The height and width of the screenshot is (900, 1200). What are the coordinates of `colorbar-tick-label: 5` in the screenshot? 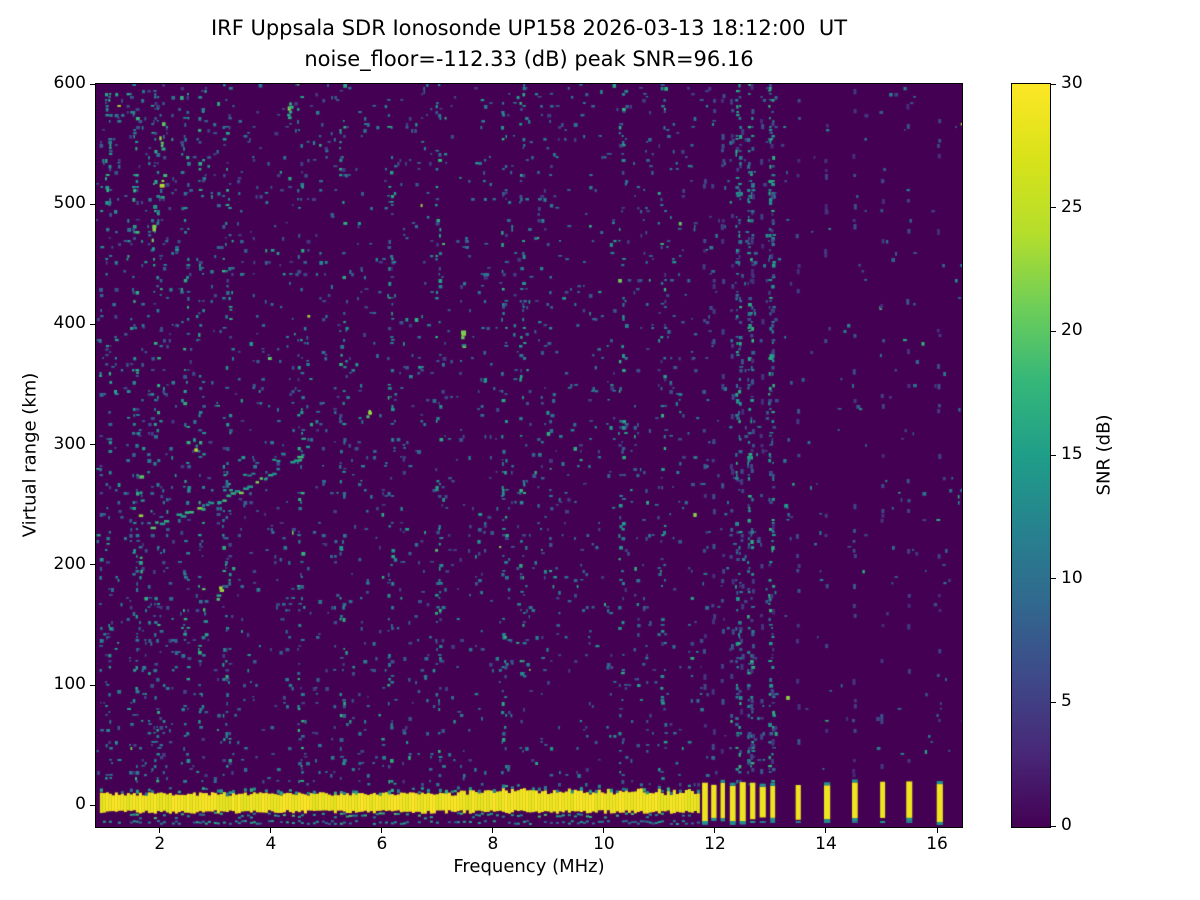 It's located at (1066, 701).